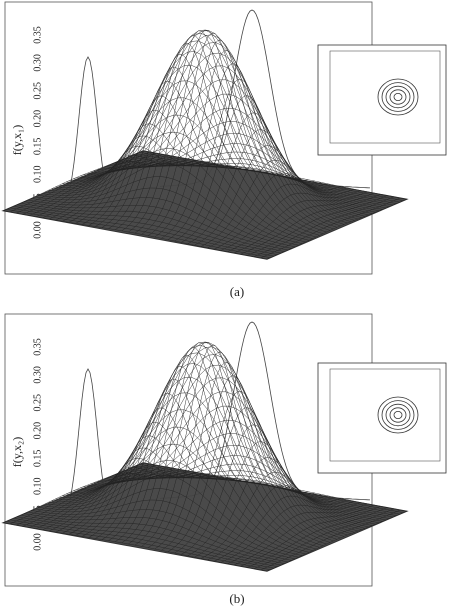 Image resolution: width=474 pixels, height=609 pixels. I want to click on z-axis-label: f(y,x₂), so click(17, 452).